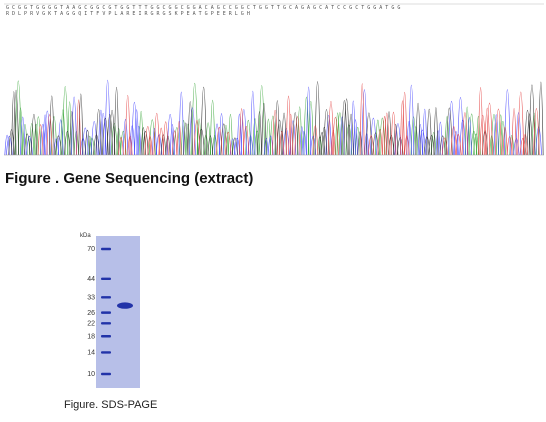 The width and height of the screenshot is (546, 422). I want to click on figure-caption-sequencing: Figure . Gene Sequencing (extract), so click(129, 178).